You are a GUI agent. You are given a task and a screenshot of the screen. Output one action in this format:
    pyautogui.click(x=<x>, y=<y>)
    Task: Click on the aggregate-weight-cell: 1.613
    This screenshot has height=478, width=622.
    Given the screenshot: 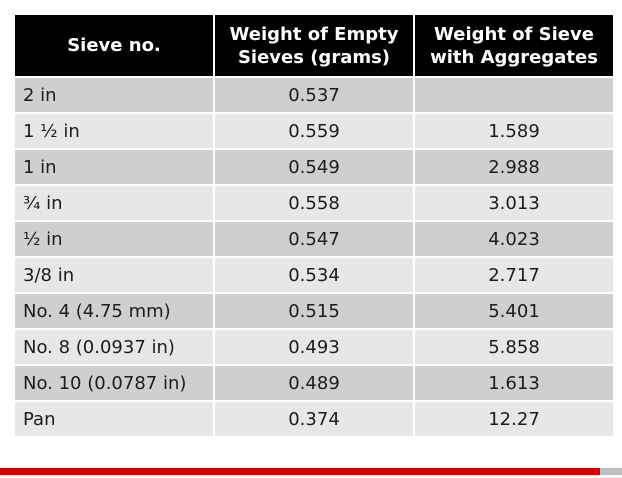 What is the action you would take?
    pyautogui.click(x=513, y=382)
    